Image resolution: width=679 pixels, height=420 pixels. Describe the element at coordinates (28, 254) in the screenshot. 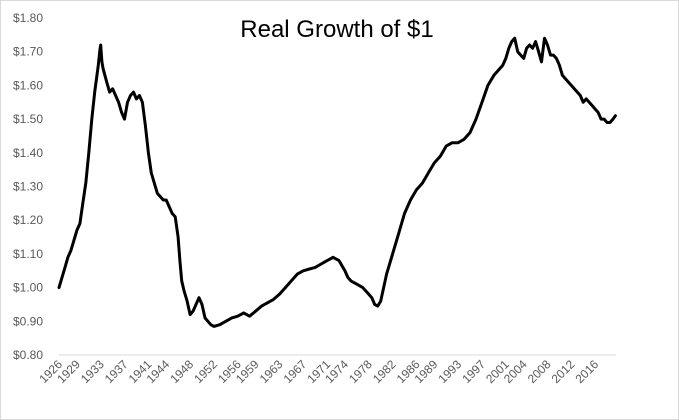

I see `y-tick-label: $1.10` at that location.